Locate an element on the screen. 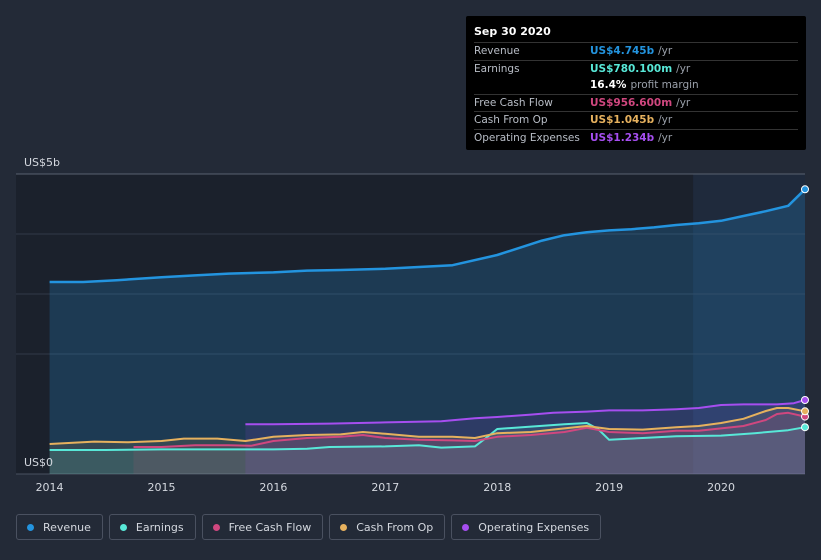 Image resolution: width=821 pixels, height=560 pixels. tooltip-row-label: Earnings is located at coordinates (497, 68).